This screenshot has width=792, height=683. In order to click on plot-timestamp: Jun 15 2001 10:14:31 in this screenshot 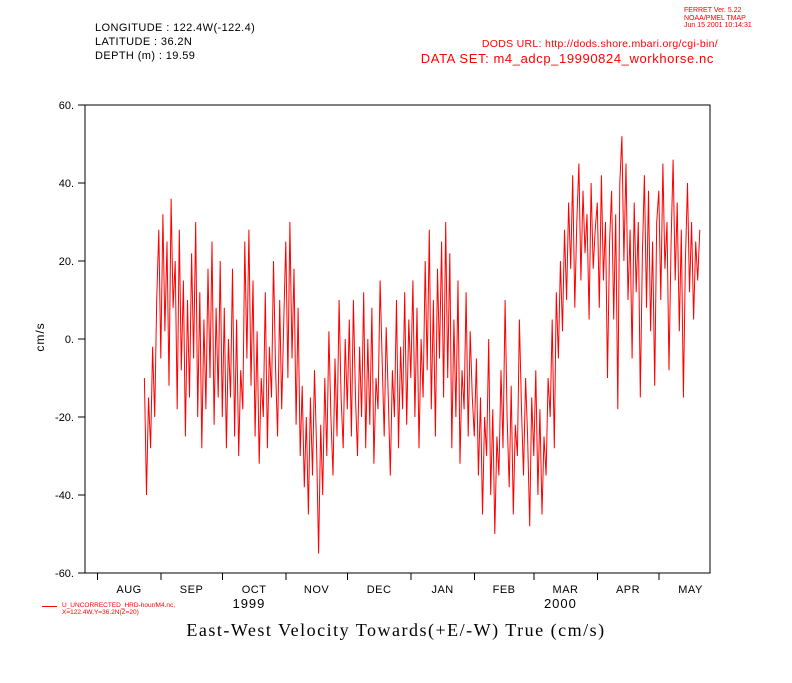, I will do `click(718, 25)`.